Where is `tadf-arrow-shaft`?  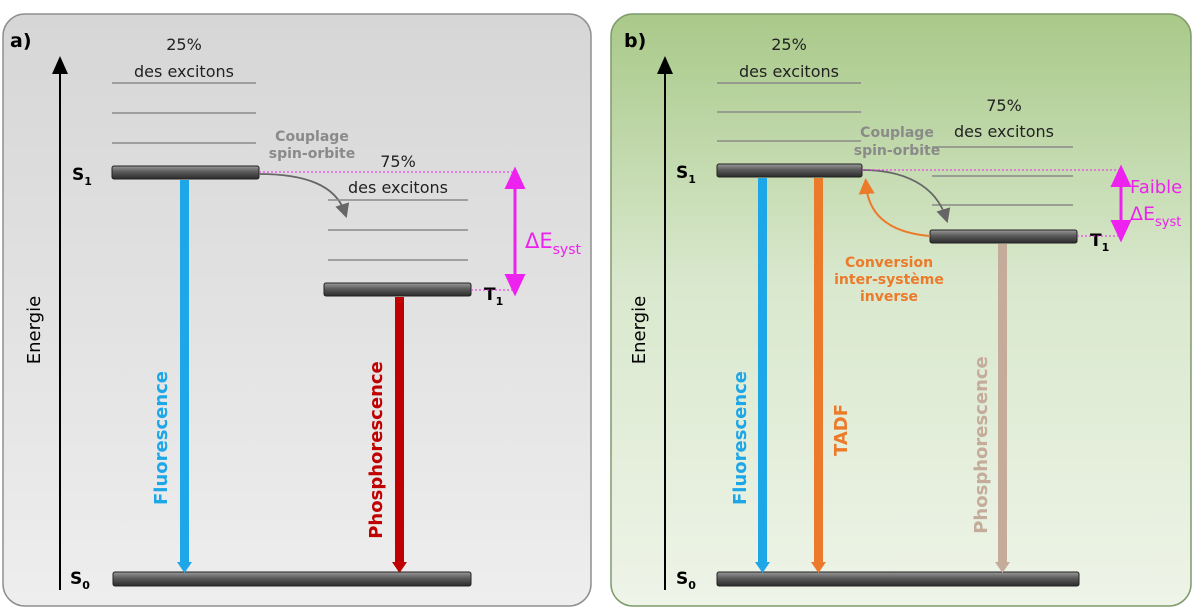
tadf-arrow-shaft is located at coordinates (818, 371).